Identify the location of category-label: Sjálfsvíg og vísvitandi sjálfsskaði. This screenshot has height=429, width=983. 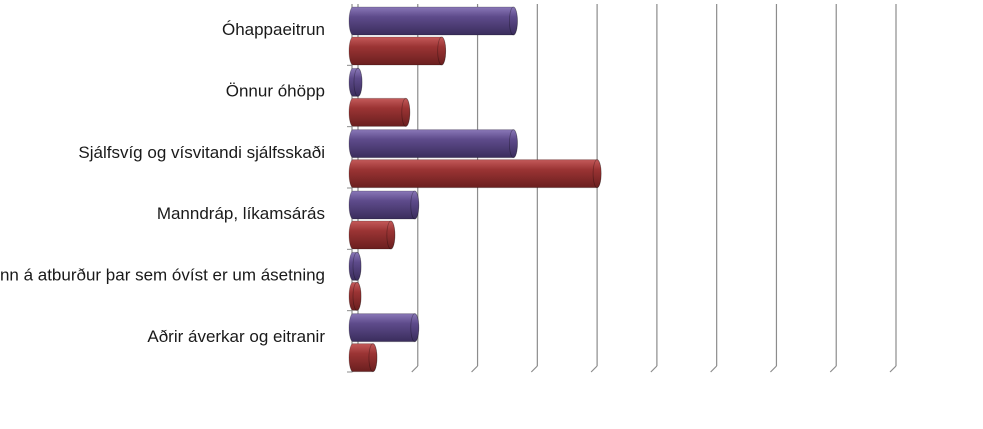
(201, 152).